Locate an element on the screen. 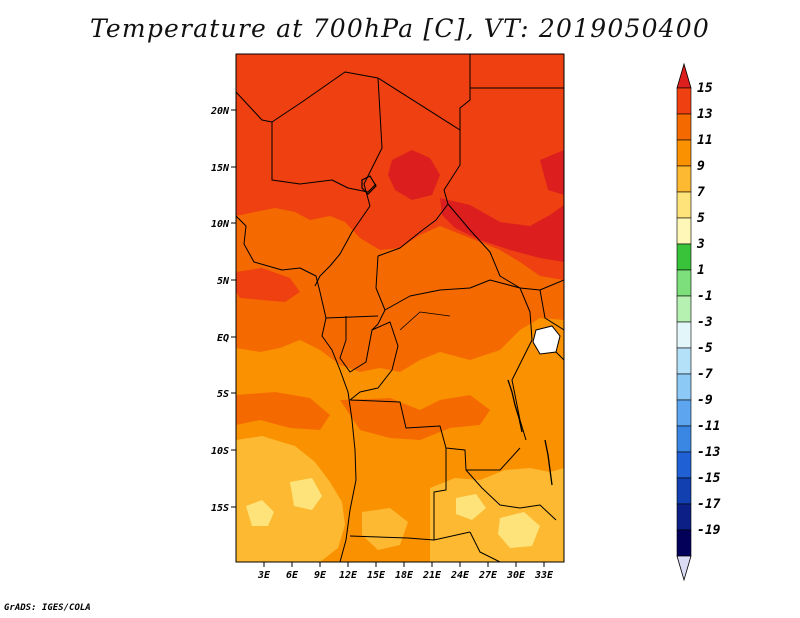 The image size is (800, 618). colorbar-label: 7 is located at coordinates (701, 192).